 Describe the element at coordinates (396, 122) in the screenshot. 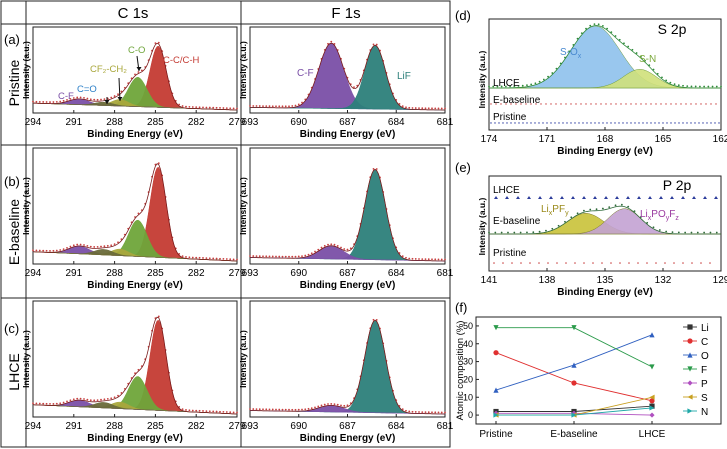

I see `x-tick-label: 684` at that location.